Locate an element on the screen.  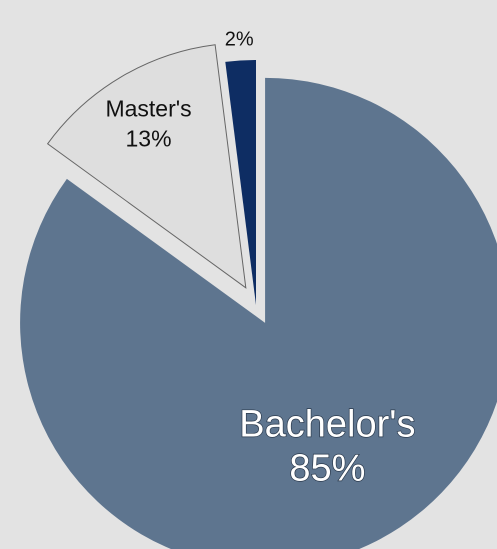
pie-percent-label: 85% is located at coordinates (327, 468).